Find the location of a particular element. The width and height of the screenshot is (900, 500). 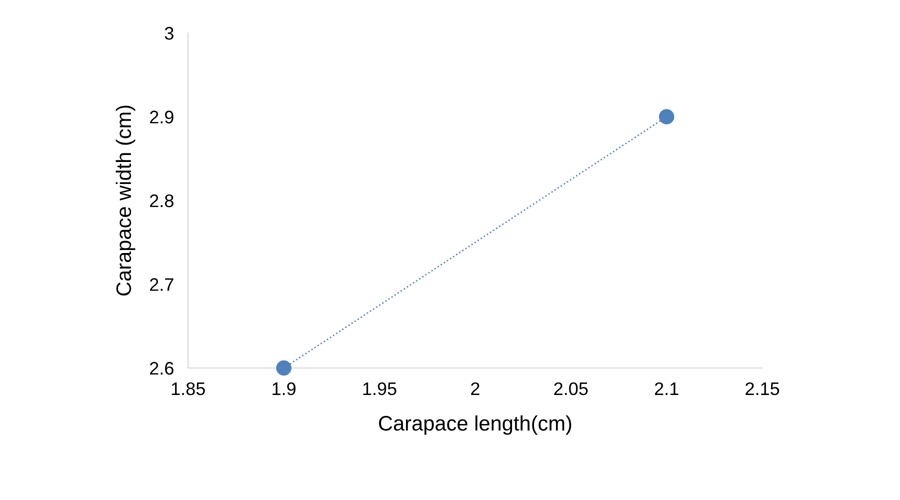

y-axis-title: Carapace width (cm) is located at coordinates (126, 201).